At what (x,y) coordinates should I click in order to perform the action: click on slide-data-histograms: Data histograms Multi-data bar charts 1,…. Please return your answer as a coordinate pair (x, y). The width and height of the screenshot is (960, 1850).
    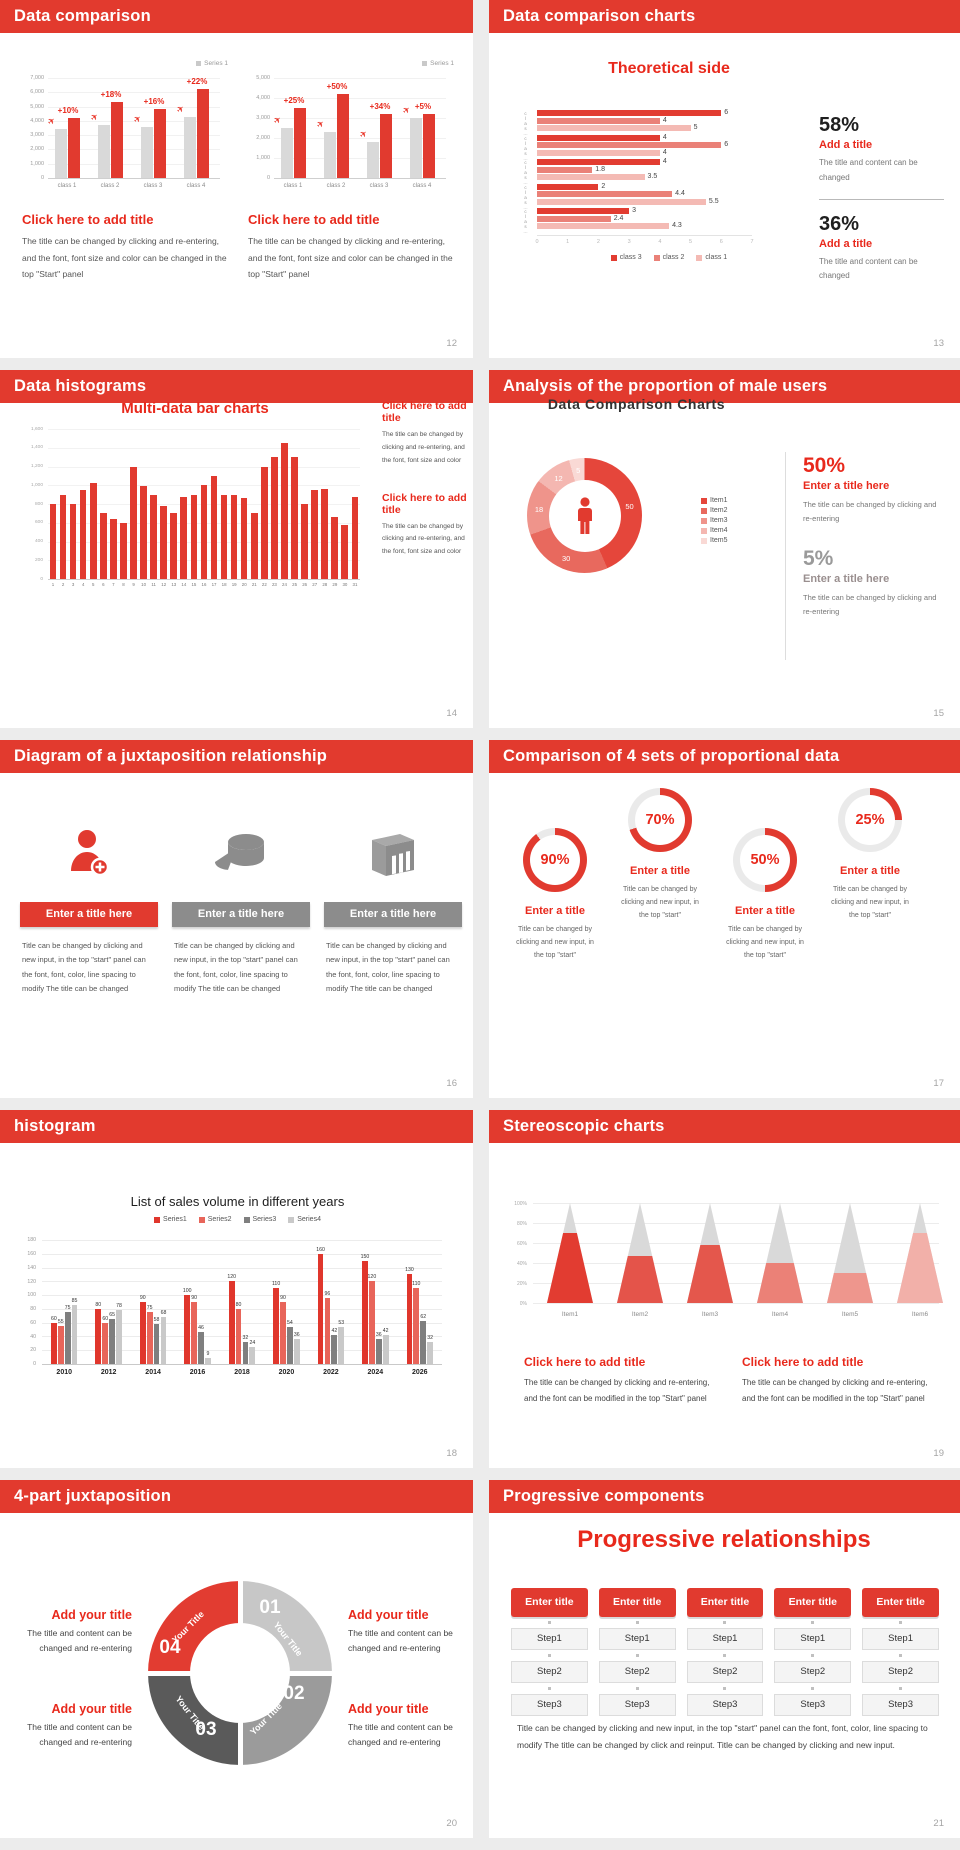
    Looking at the image, I should click on (236, 549).